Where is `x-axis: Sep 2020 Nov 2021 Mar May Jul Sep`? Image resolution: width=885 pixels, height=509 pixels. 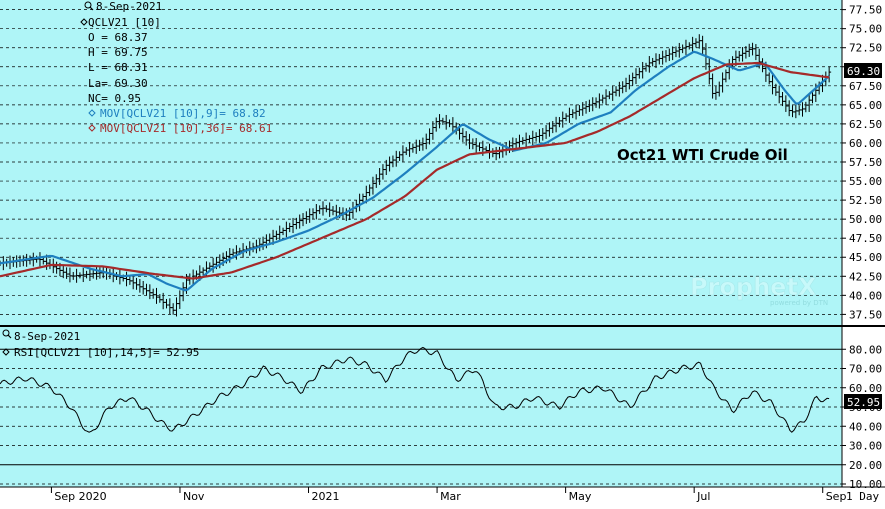
x-axis: Sep 2020 Nov 2021 Mar May Jul Sep is located at coordinates (448, 495).